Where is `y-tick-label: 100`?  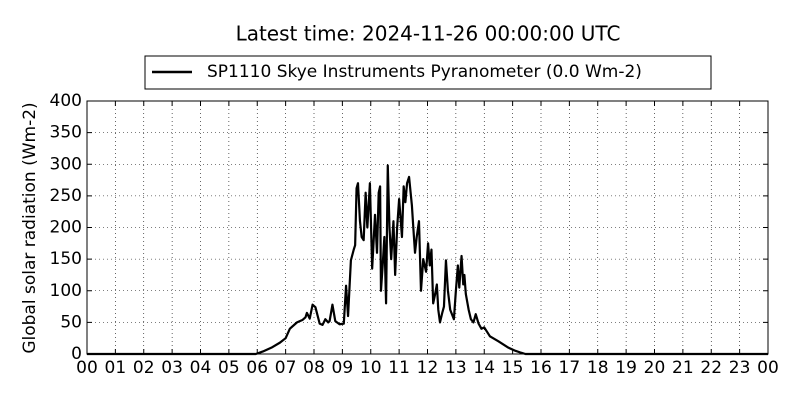
y-tick-label: 100 is located at coordinates (66, 291).